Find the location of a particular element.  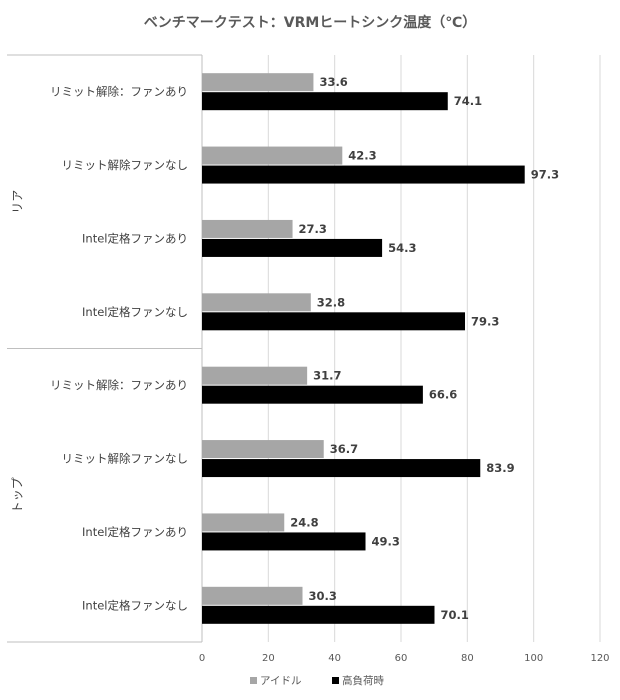

x-tick-label: 80 is located at coordinates (467, 658).